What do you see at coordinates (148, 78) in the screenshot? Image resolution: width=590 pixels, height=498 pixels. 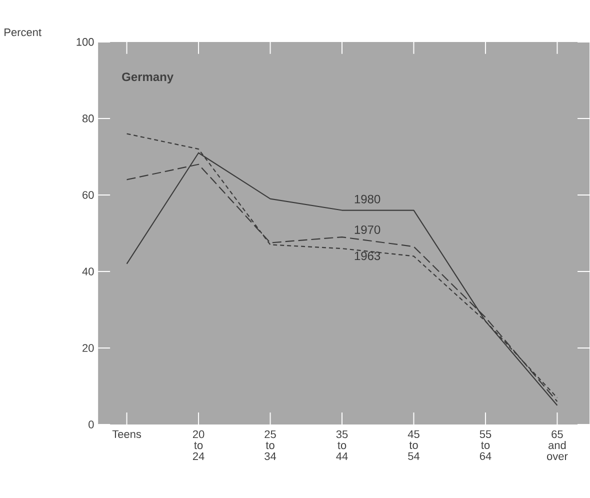 I see `text: Germany` at bounding box center [148, 78].